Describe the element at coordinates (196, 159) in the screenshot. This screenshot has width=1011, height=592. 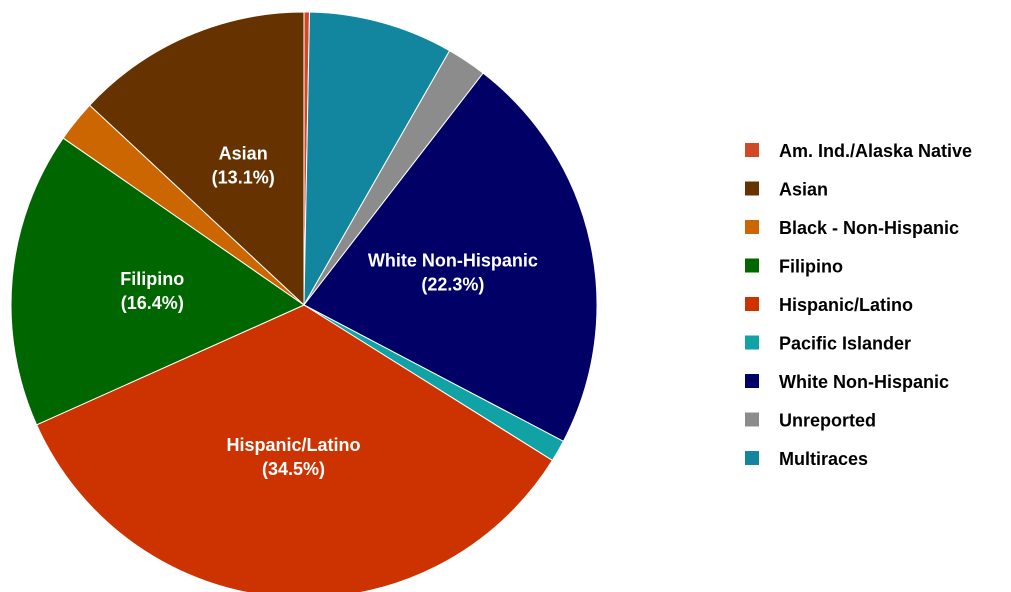
I see `pie-slice-asian` at that location.